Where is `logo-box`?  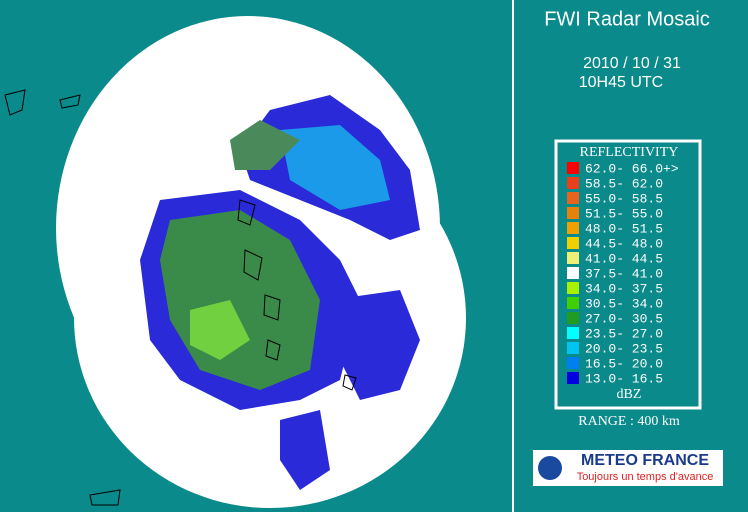
logo-box is located at coordinates (628, 468).